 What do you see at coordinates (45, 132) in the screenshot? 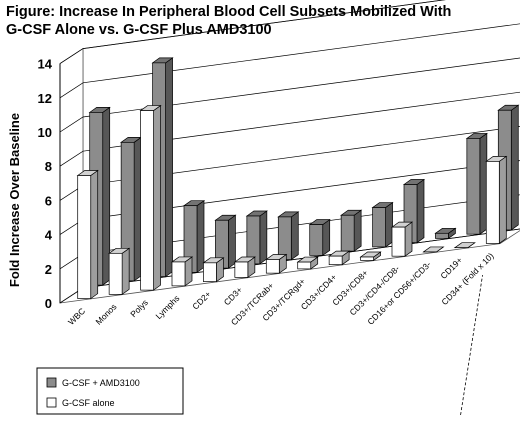
I see `y-tick-label: 10` at bounding box center [45, 132].